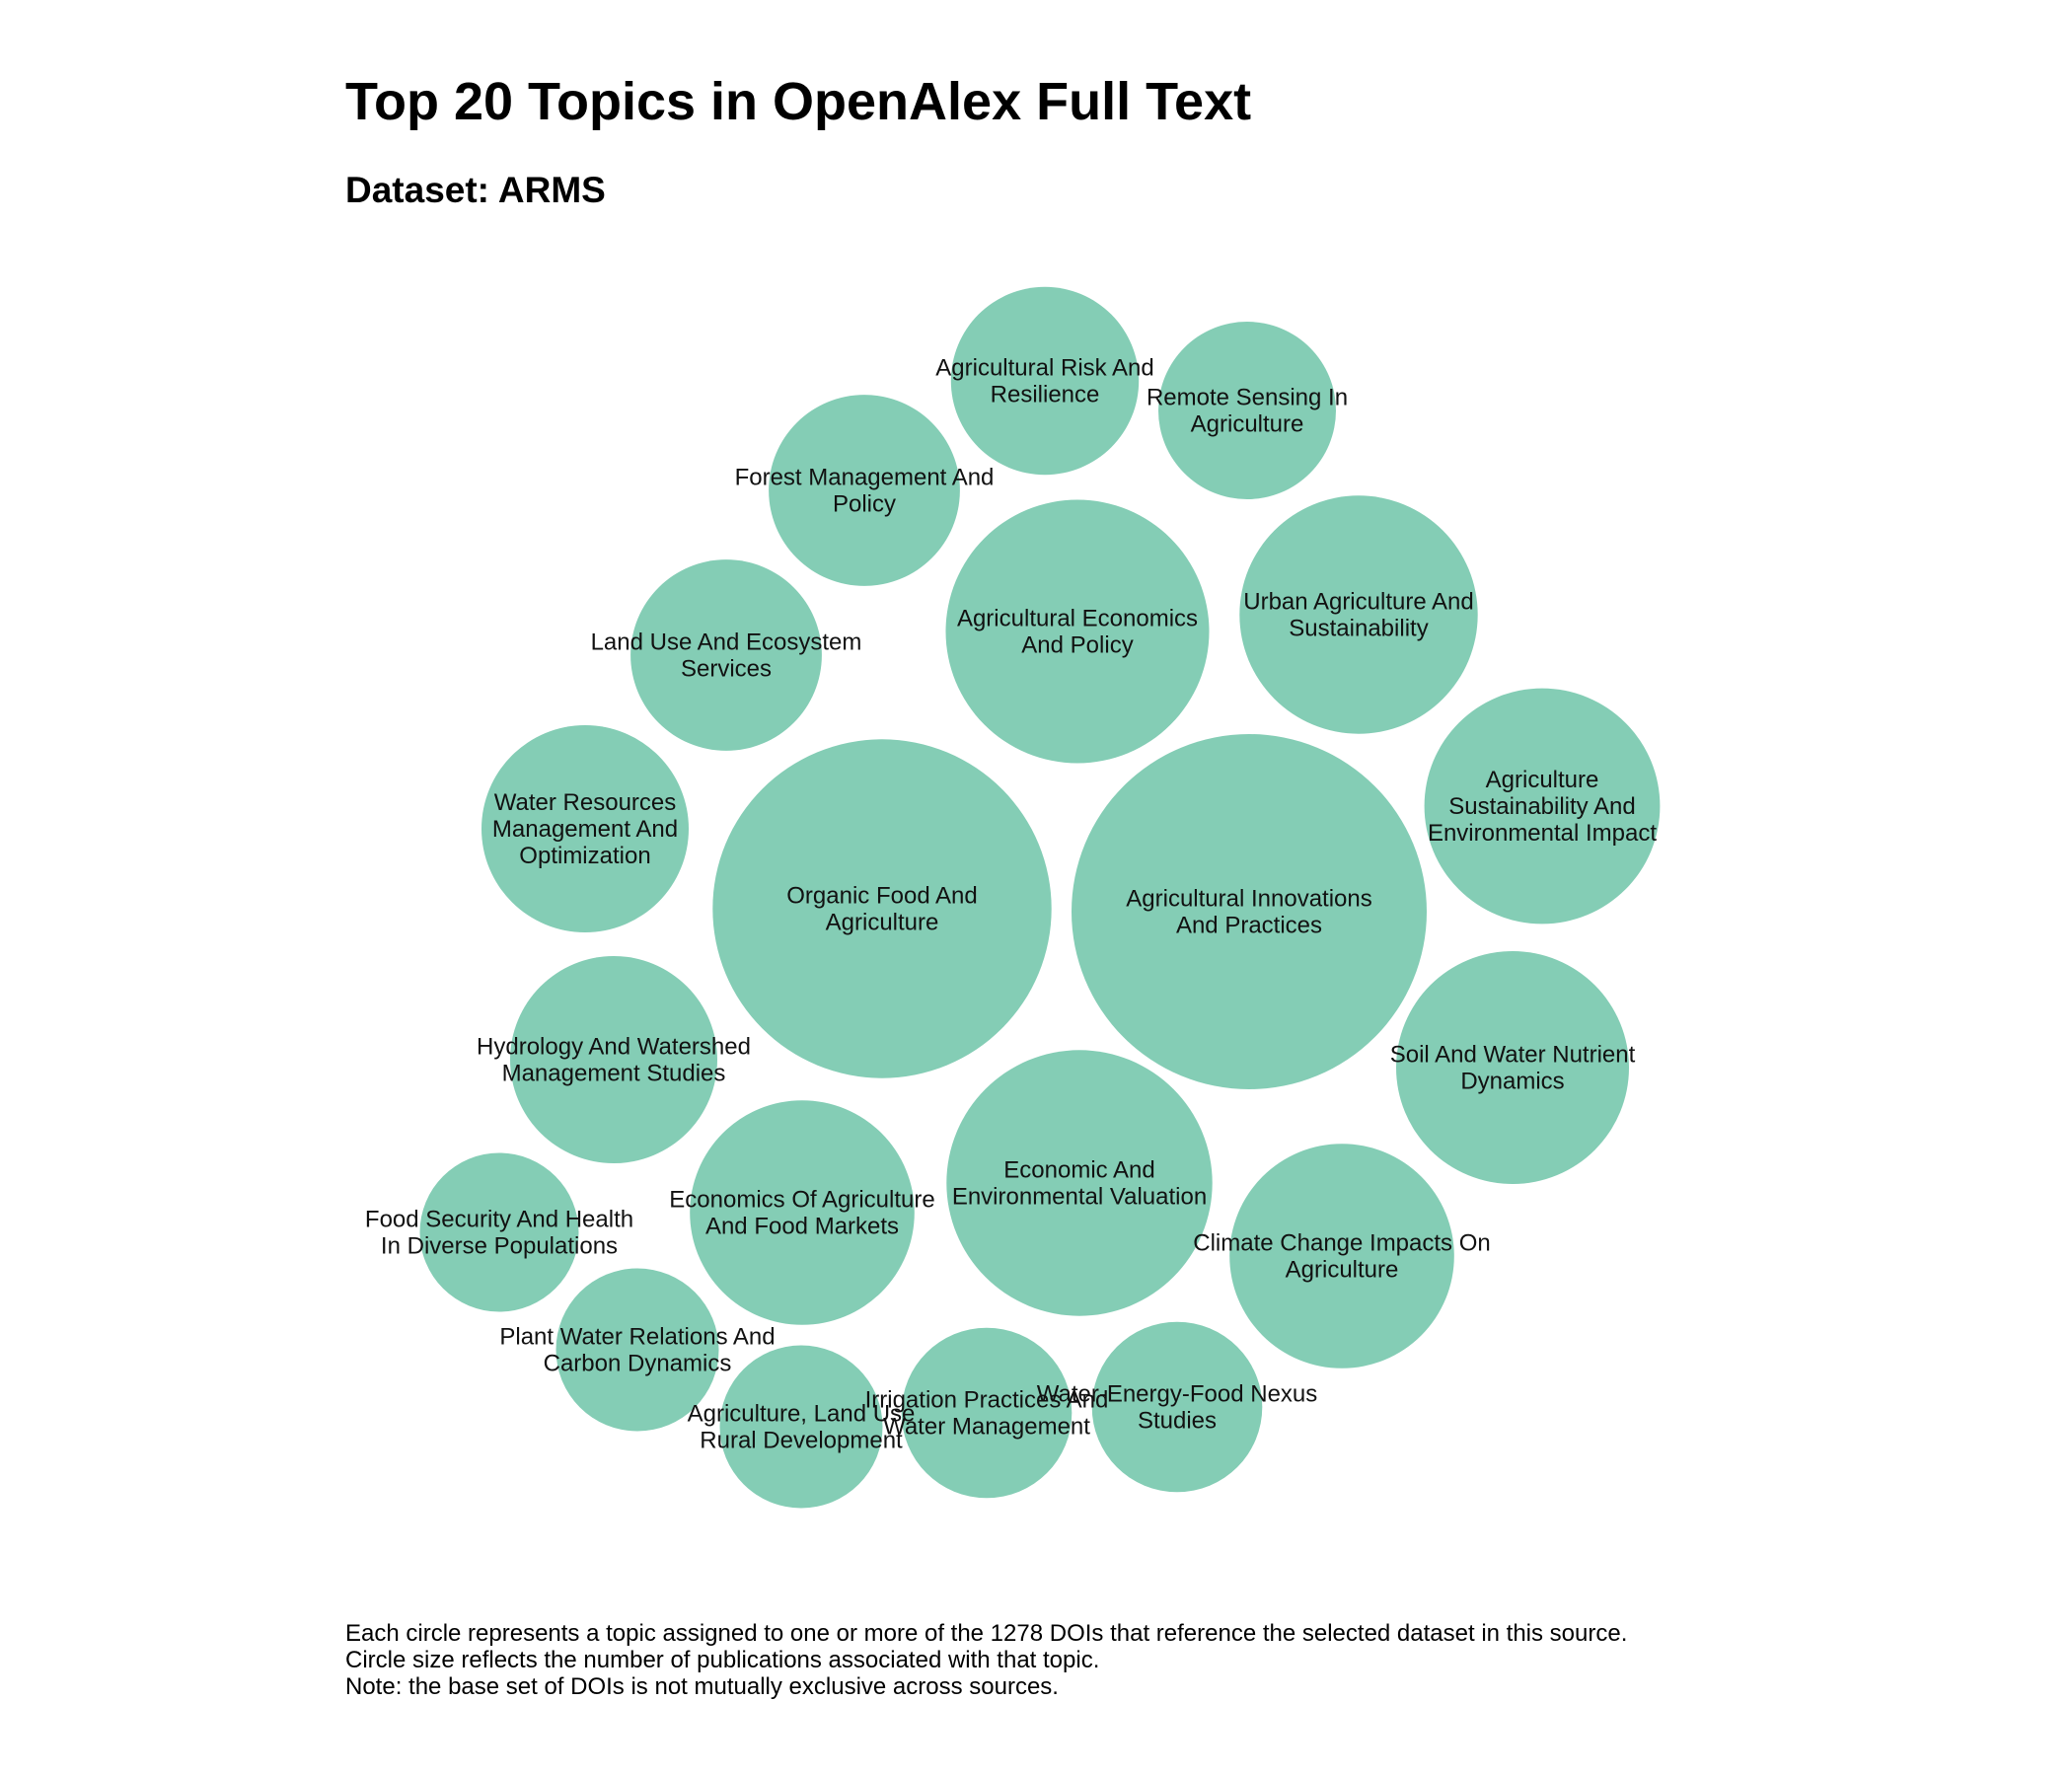 The width and height of the screenshot is (2072, 1776). Describe the element at coordinates (802, 1415) in the screenshot. I see `topic-label-line: Agriculture, Land Use` at that location.